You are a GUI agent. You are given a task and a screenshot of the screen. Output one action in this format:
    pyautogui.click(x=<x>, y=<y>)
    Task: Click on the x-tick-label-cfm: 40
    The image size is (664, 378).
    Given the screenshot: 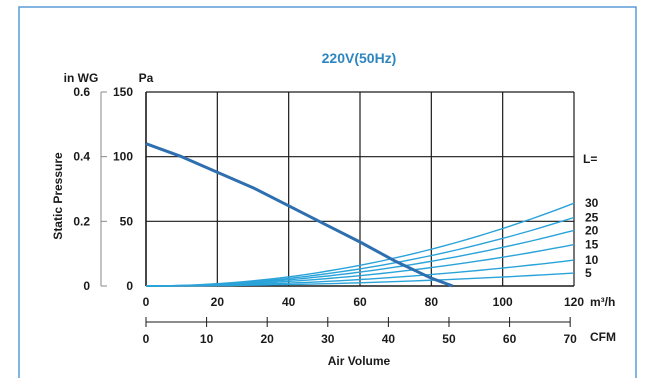 What is the action you would take?
    pyautogui.click(x=389, y=339)
    